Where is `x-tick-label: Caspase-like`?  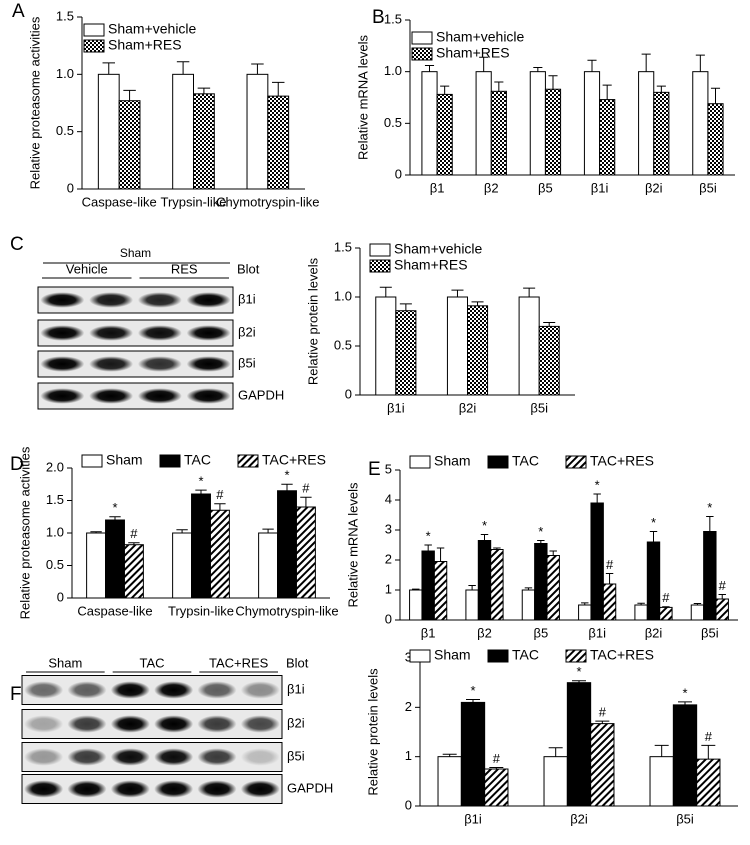
x-tick-label: Caspase-like is located at coordinates (119, 201).